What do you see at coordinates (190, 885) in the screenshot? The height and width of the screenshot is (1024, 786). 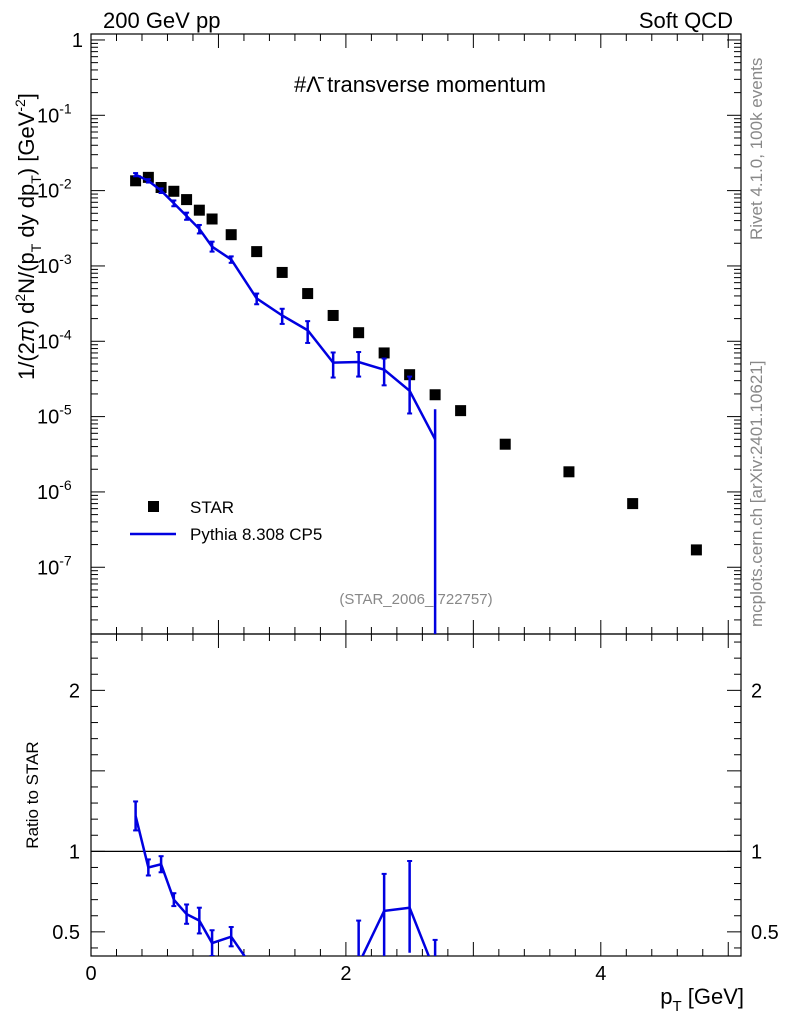 I see `ratio-line` at bounding box center [190, 885].